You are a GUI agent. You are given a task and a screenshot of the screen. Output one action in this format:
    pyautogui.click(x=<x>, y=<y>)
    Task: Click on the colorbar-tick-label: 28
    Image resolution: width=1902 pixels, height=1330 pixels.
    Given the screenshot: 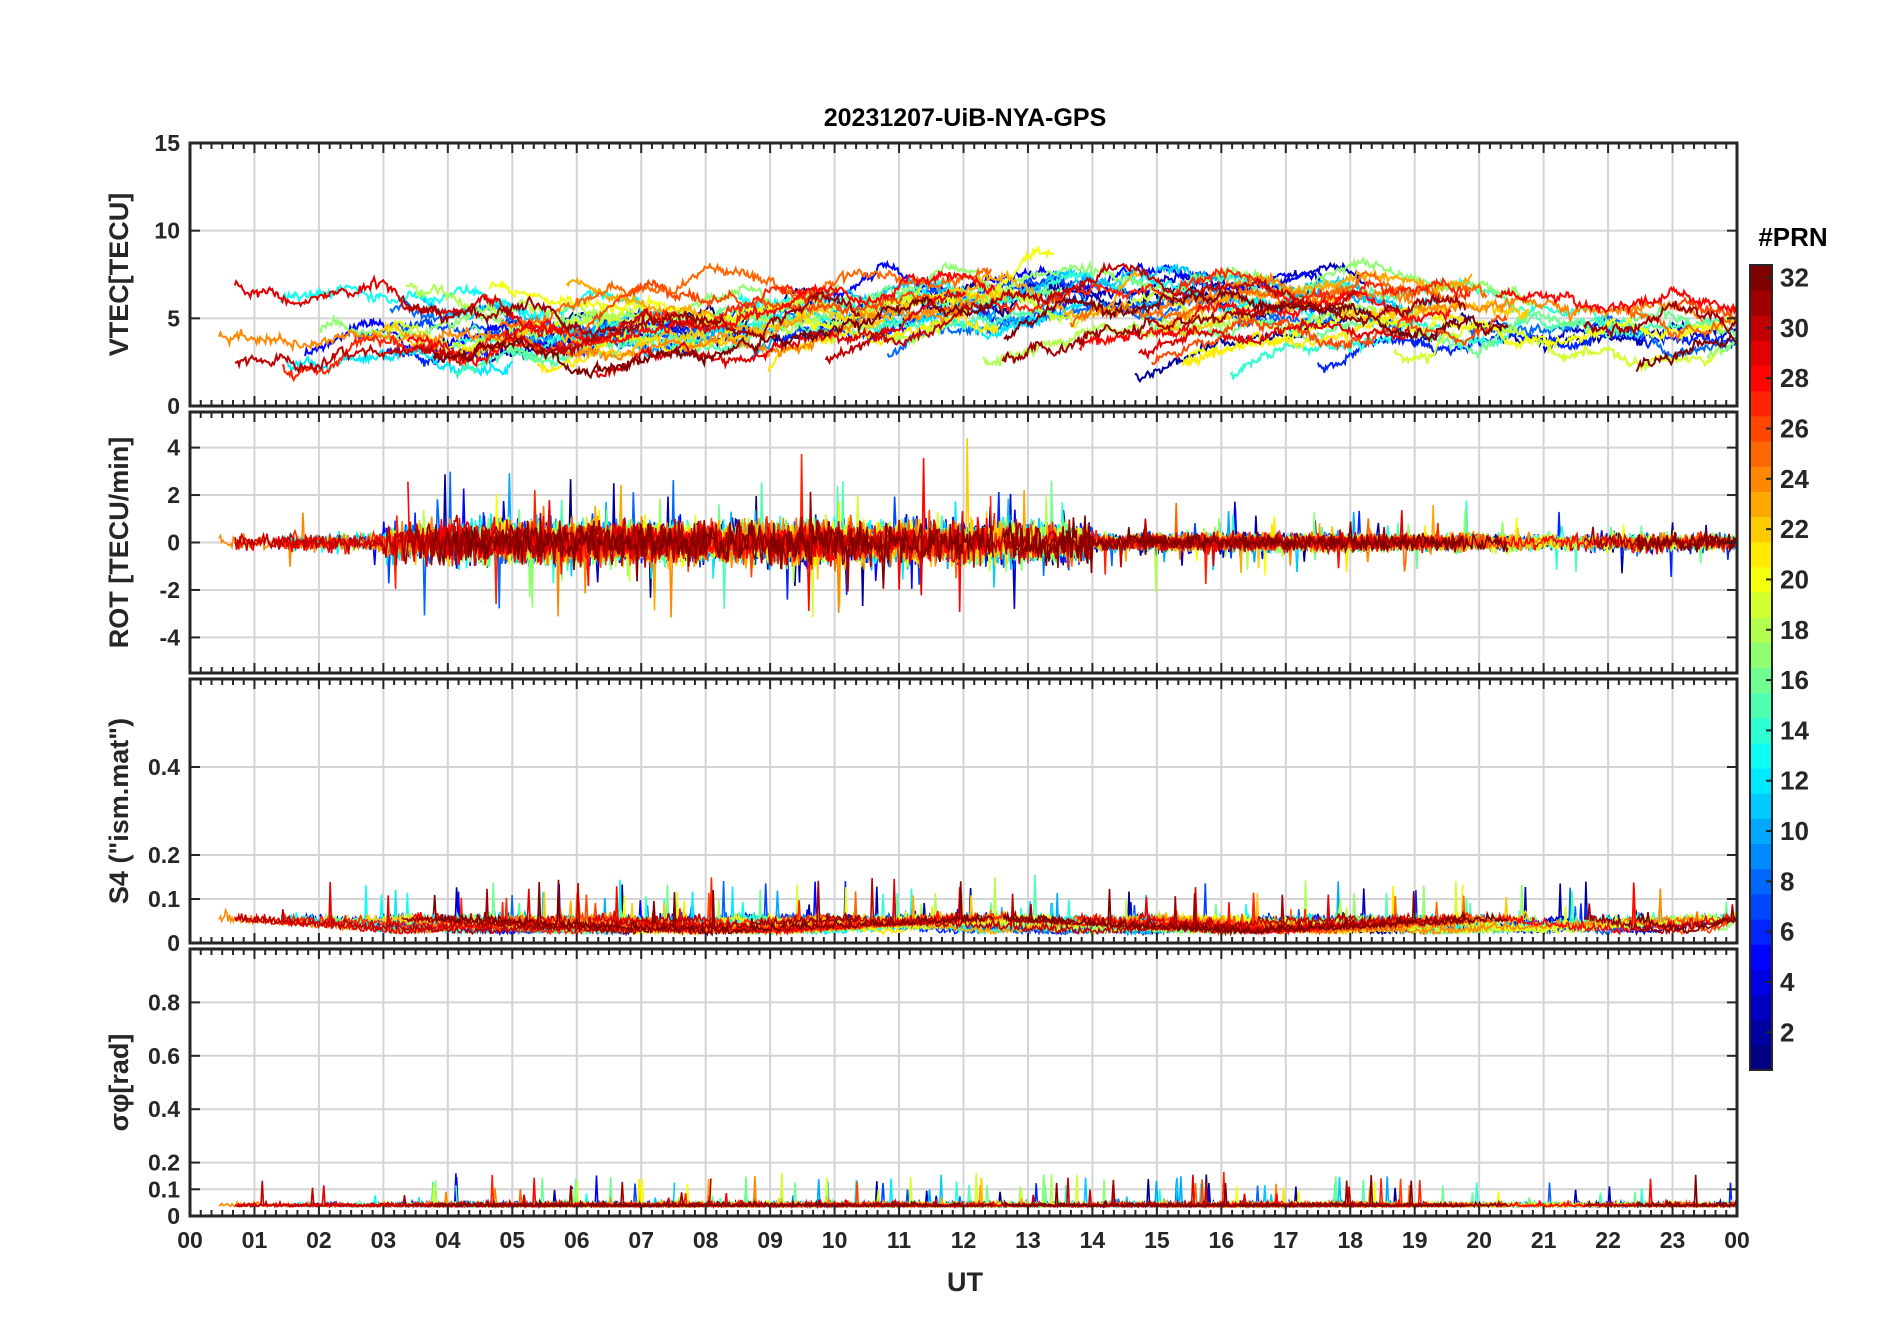 What is the action you would take?
    pyautogui.click(x=1794, y=378)
    